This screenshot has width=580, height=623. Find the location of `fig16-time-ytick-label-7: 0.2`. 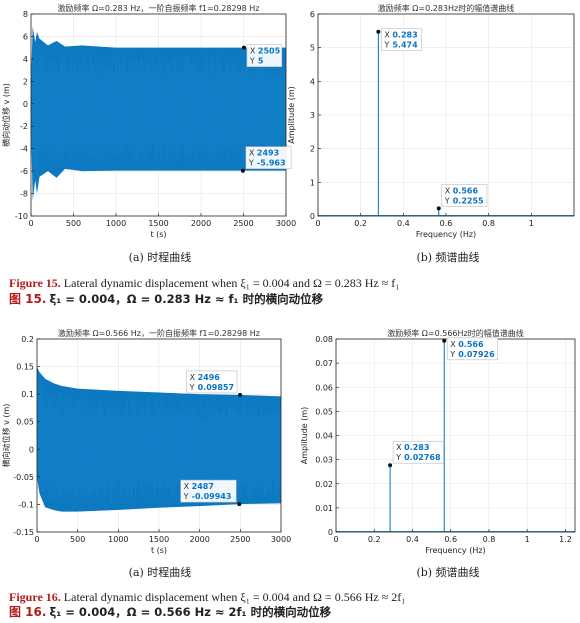

fig16-time-ytick-label-7: 0.2 is located at coordinates (27, 339).